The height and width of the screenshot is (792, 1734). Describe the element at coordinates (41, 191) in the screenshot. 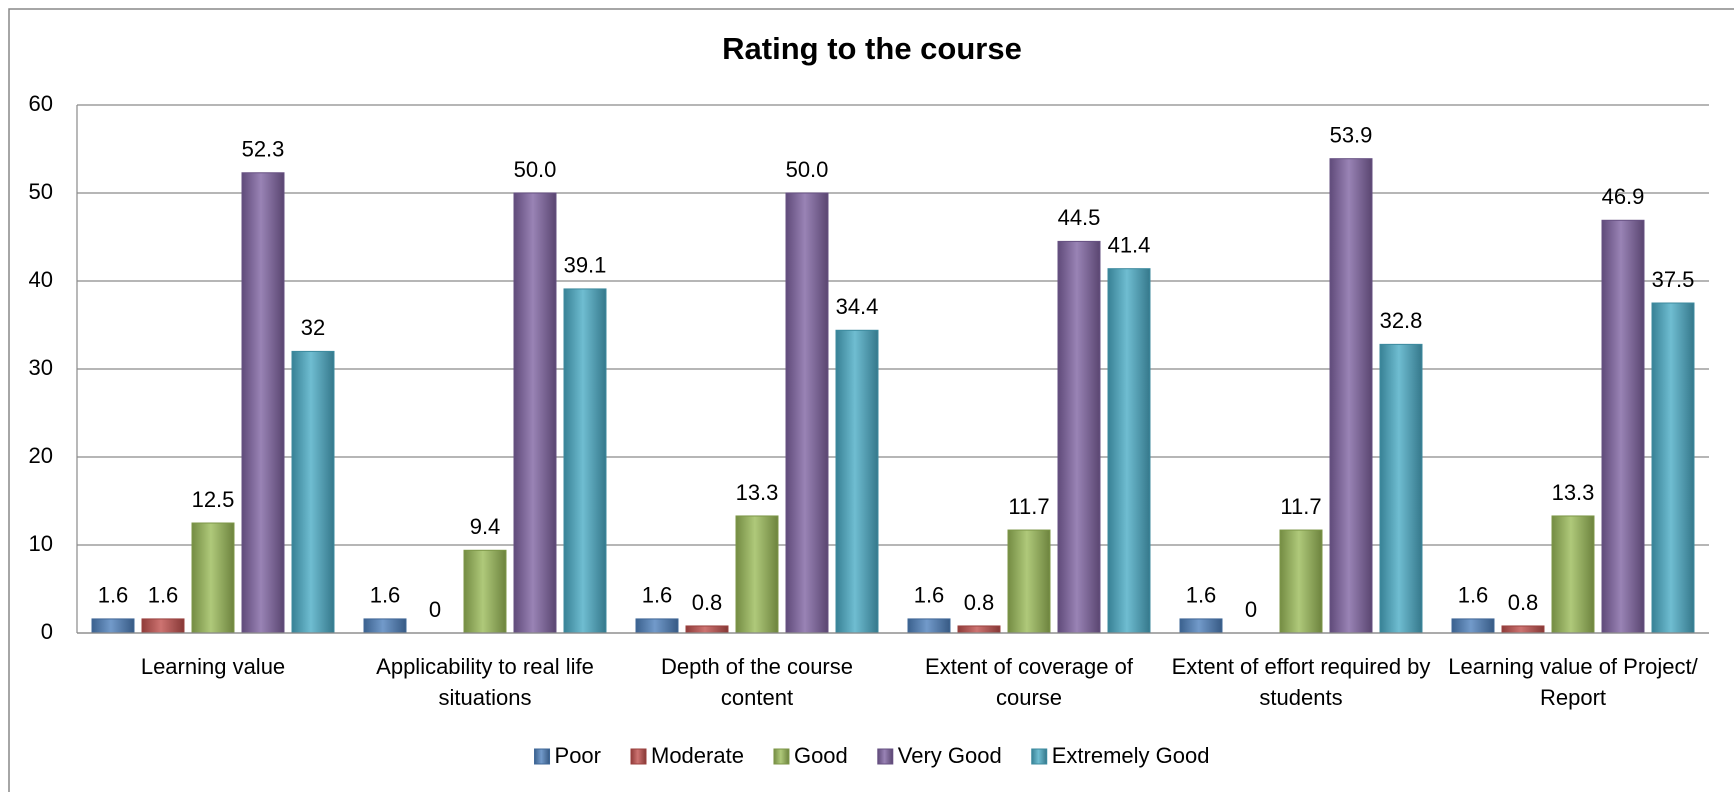

I see `y-tick-label: 50` at that location.